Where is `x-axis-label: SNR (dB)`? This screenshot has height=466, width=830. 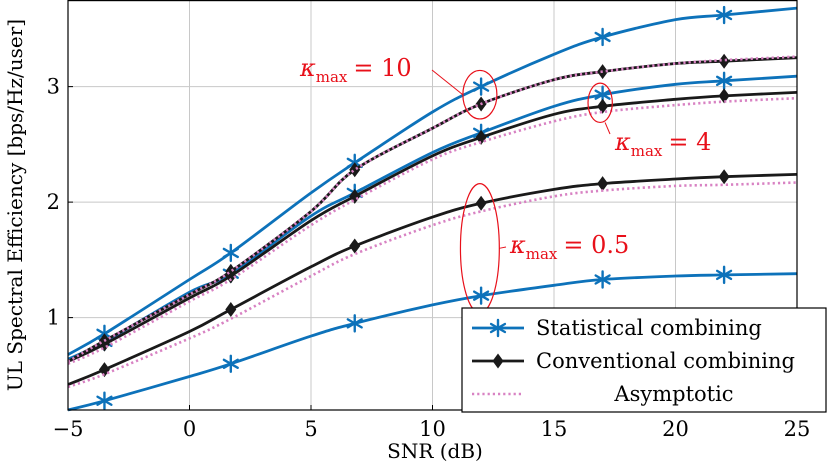
x-axis-label: SNR (dB) is located at coordinates (435, 451).